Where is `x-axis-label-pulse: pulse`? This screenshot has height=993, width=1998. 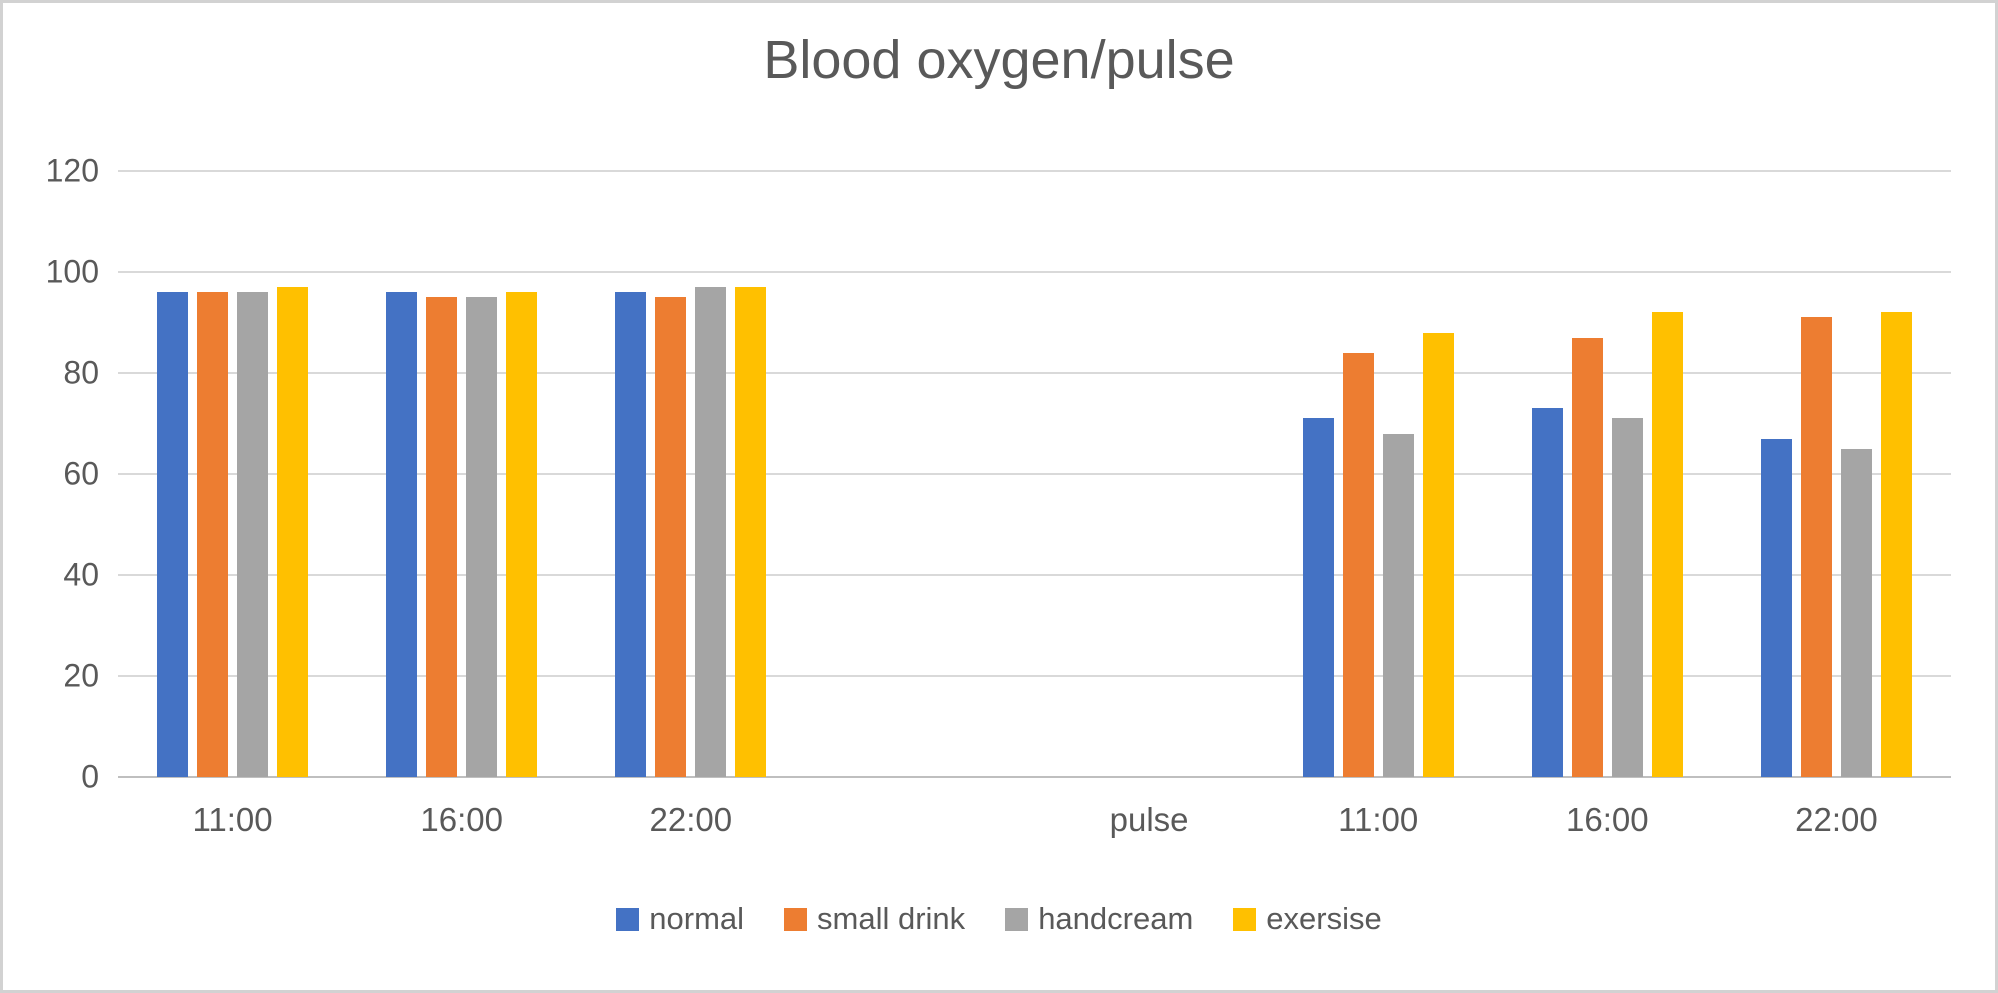
x-axis-label-pulse: pulse is located at coordinates (1149, 819).